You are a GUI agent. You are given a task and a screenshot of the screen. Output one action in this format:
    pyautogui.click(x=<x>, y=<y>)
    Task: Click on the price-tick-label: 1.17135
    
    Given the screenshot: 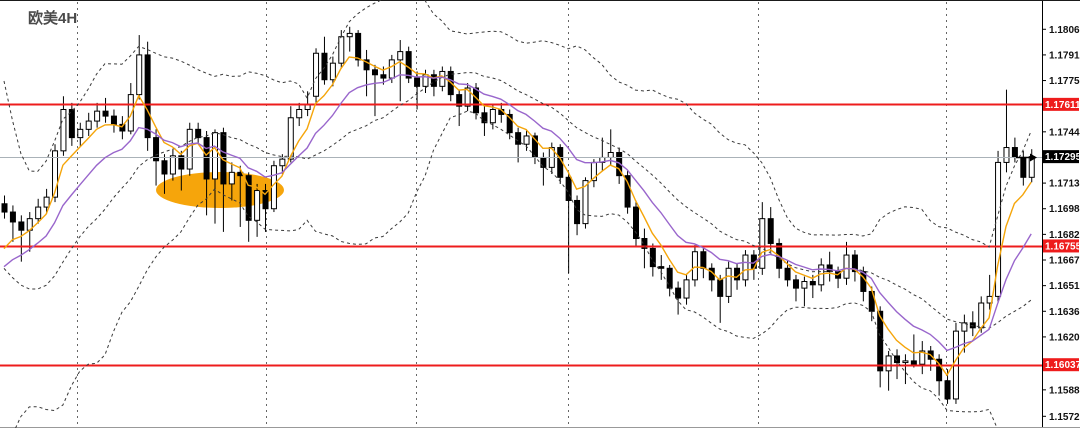 What is the action you would take?
    pyautogui.click(x=1064, y=184)
    